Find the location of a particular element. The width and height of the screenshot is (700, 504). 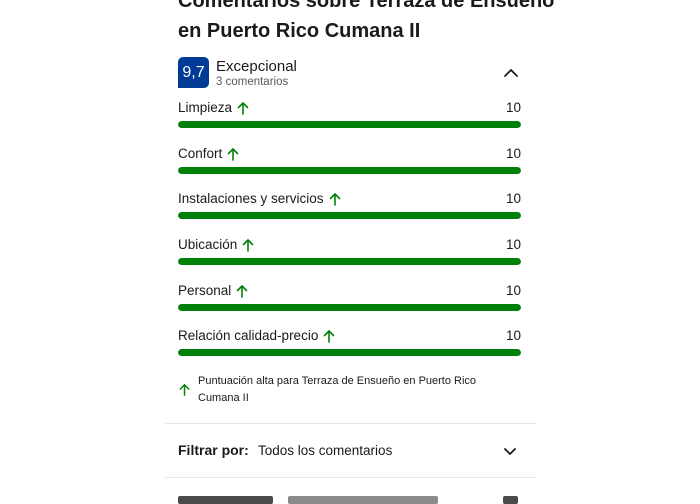

filter-label: Filtrar por: is located at coordinates (213, 450).